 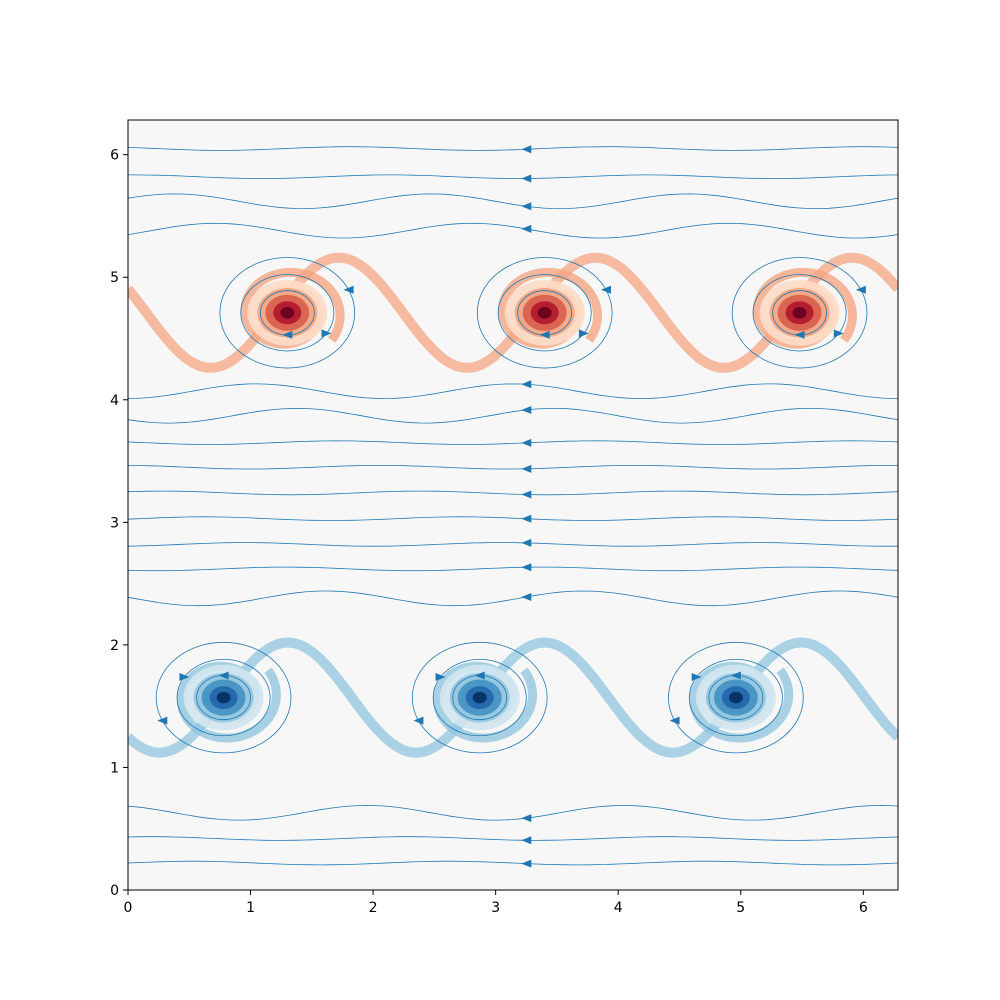 I want to click on y-tick-label: 4, so click(x=114, y=401).